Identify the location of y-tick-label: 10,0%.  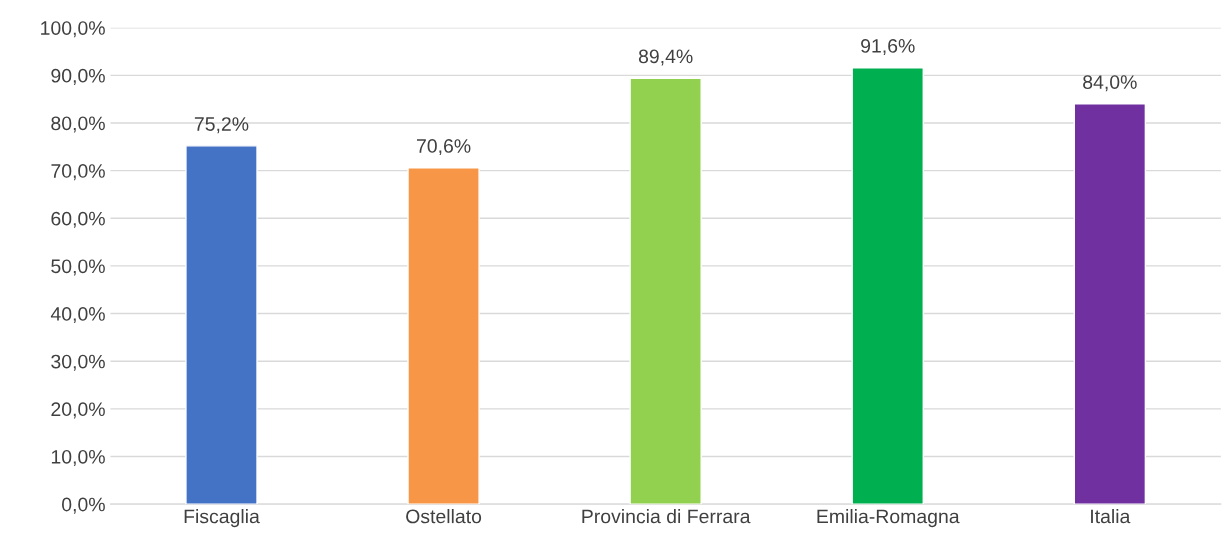
(78, 458).